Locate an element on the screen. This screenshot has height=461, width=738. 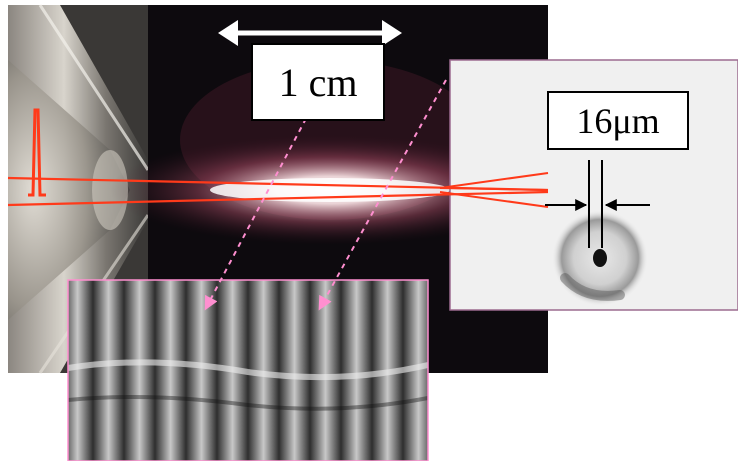
scale-label: 1 cm is located at coordinates (318, 82).